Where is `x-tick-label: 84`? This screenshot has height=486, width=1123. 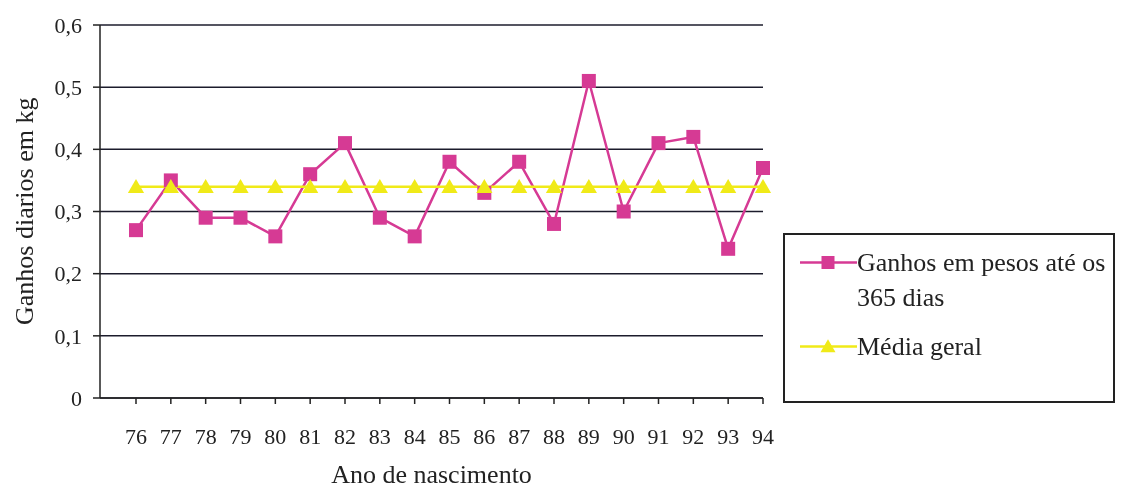
x-tick-label: 84 is located at coordinates (414, 436).